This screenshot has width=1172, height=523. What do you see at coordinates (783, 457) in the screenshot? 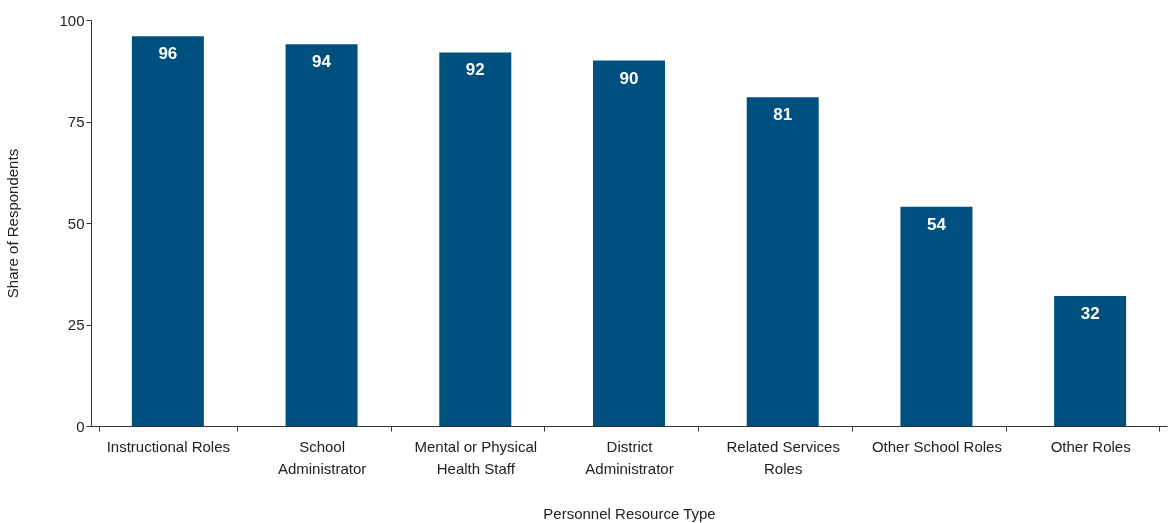
I see `x-tick-label: Related Services Roles` at bounding box center [783, 457].